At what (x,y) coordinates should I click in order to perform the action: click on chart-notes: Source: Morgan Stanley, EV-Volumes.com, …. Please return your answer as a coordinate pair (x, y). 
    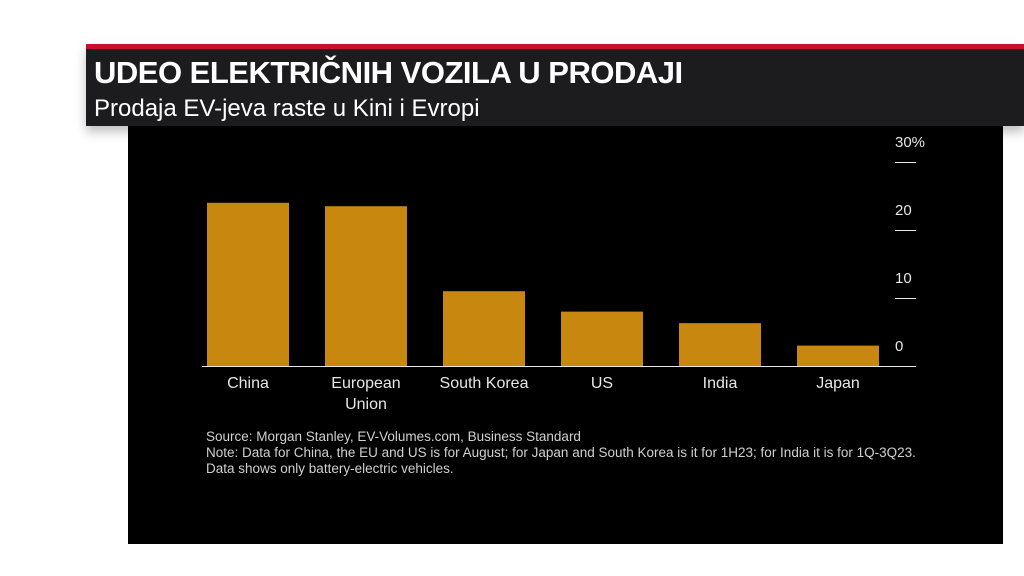
    Looking at the image, I should click on (576, 453).